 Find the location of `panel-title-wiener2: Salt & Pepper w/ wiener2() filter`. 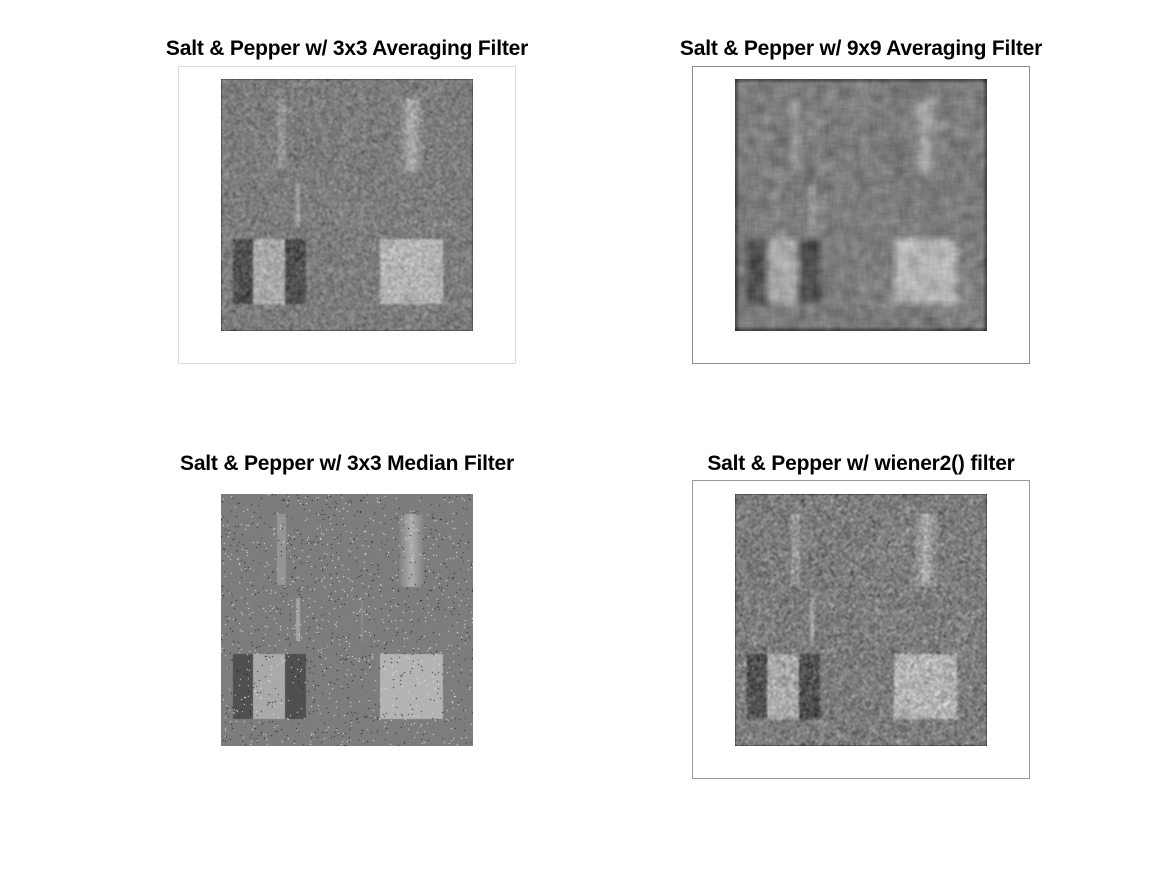

panel-title-wiener2: Salt & Pepper w/ wiener2() filter is located at coordinates (861, 463).